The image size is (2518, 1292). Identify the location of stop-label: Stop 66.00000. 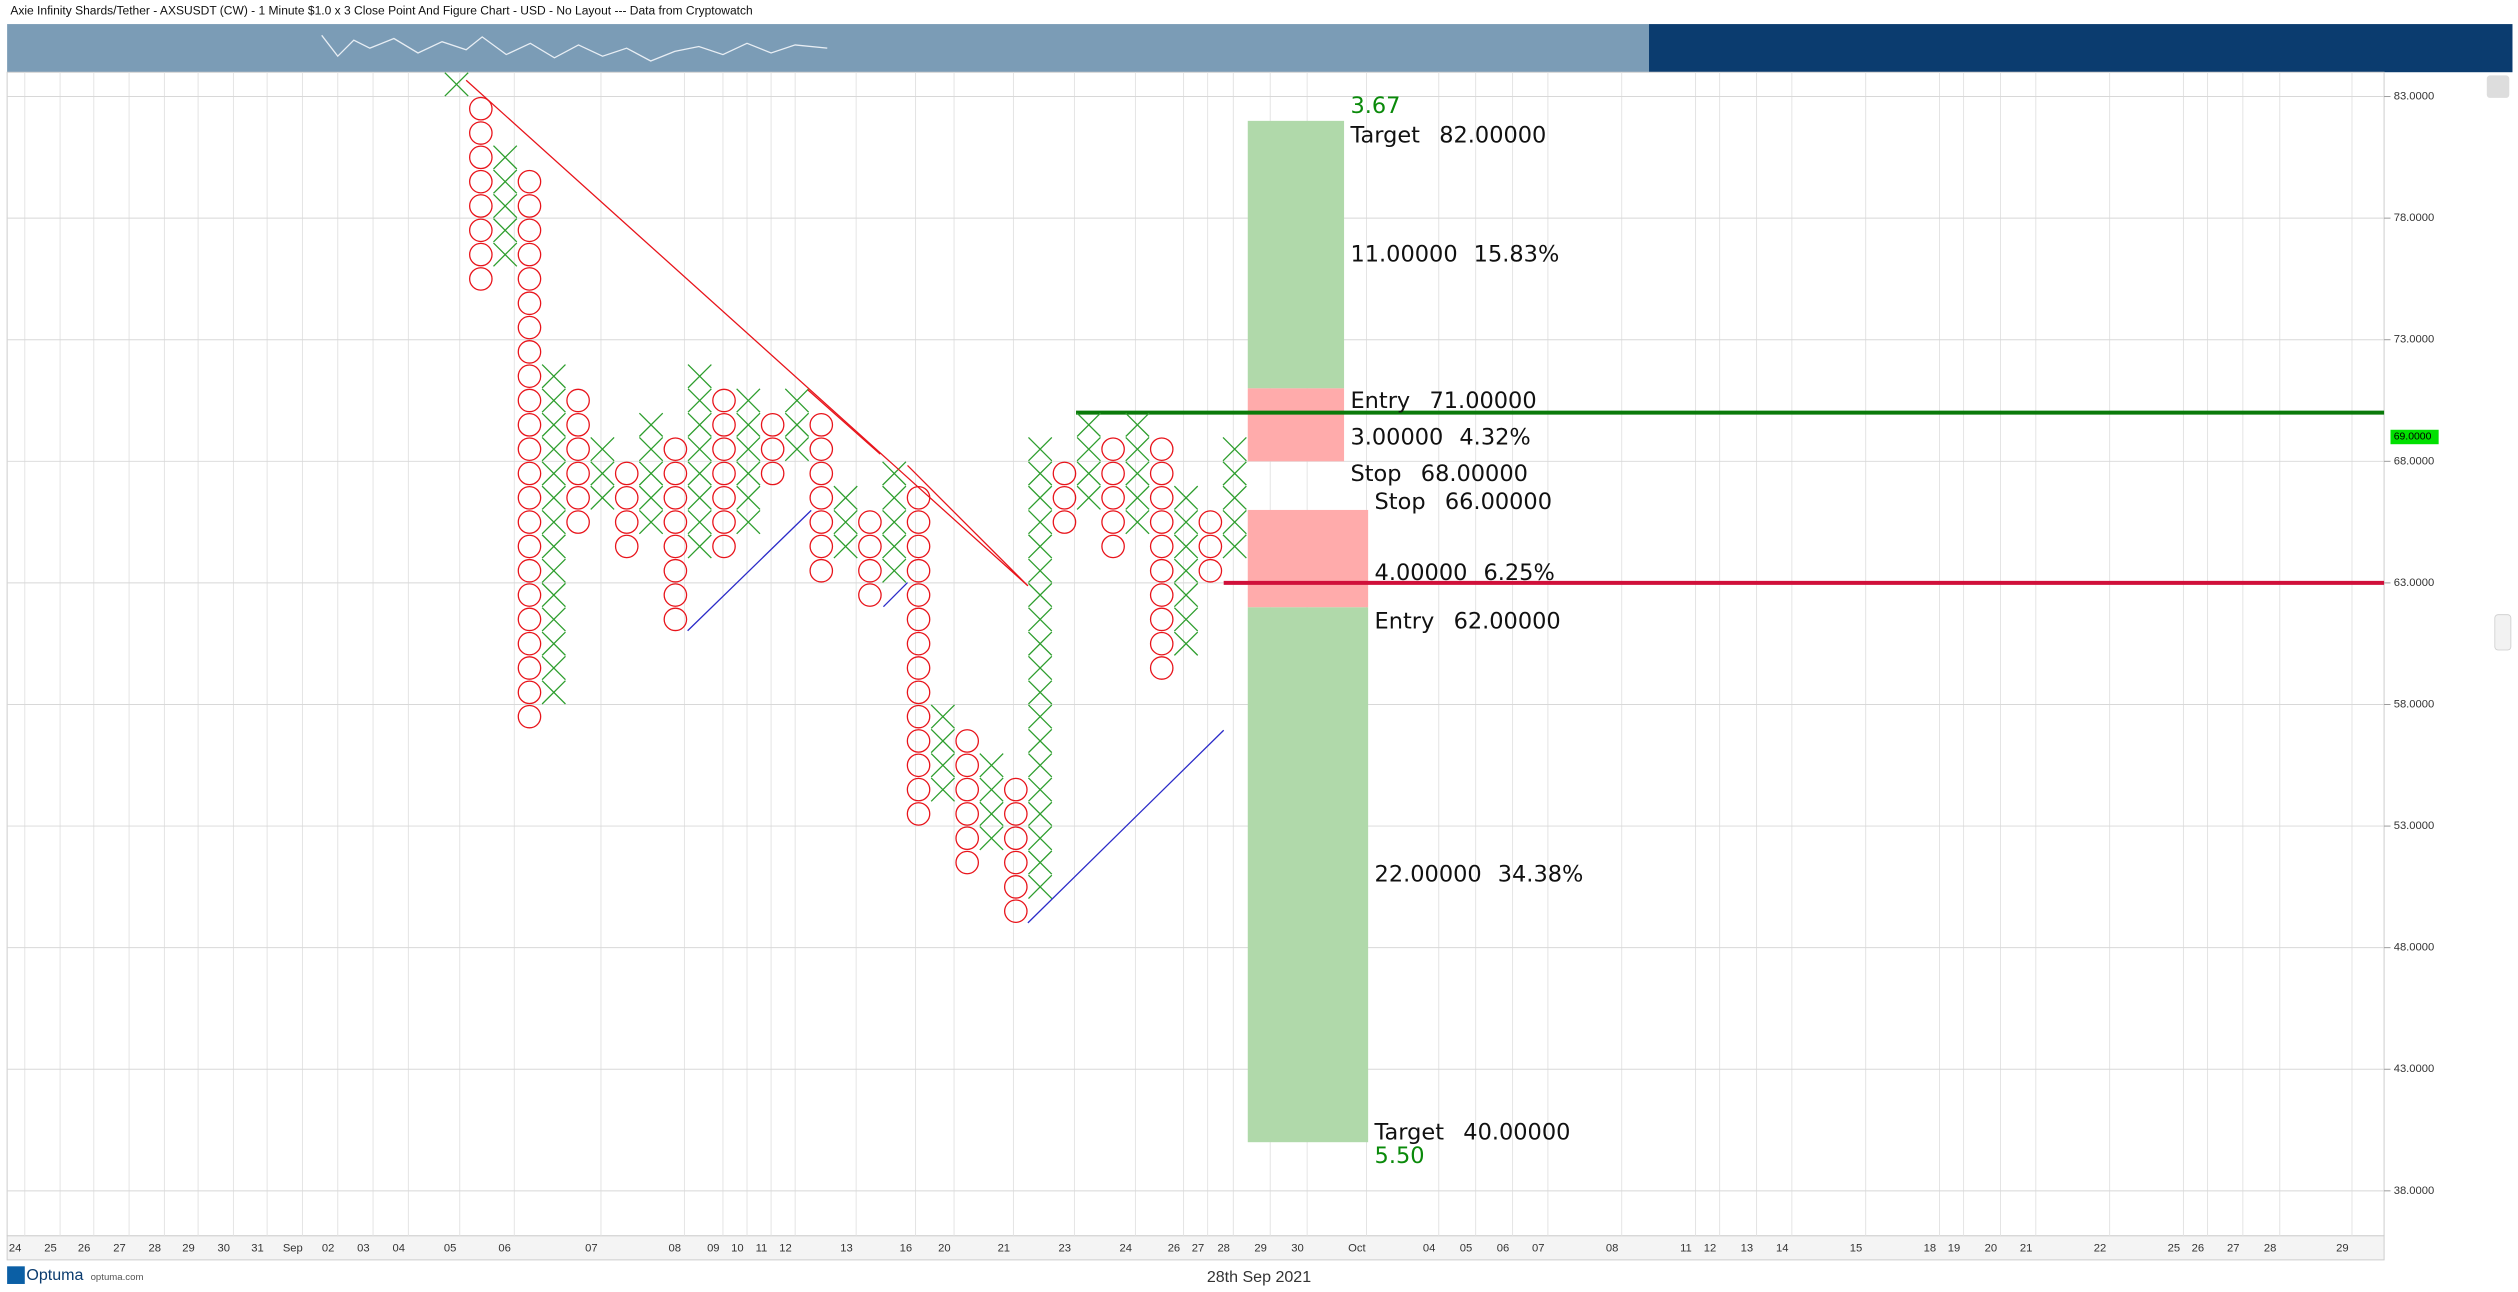
(1463, 501).